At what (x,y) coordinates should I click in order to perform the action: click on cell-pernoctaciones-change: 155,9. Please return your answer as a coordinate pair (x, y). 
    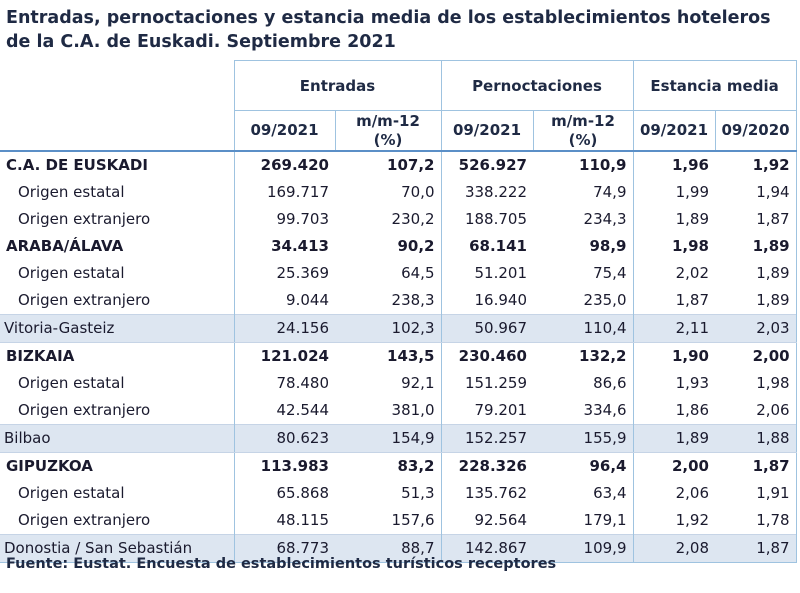
    Looking at the image, I should click on (583, 438).